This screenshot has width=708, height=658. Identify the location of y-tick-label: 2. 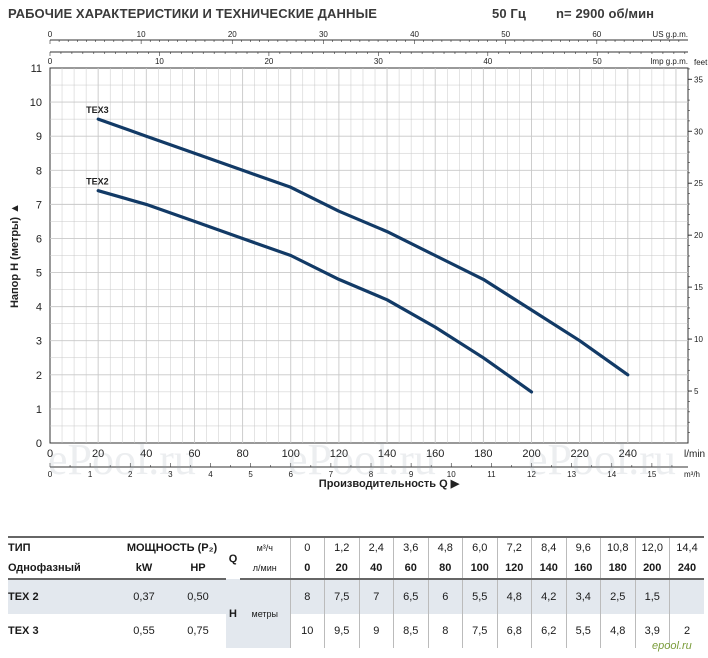
(39, 376).